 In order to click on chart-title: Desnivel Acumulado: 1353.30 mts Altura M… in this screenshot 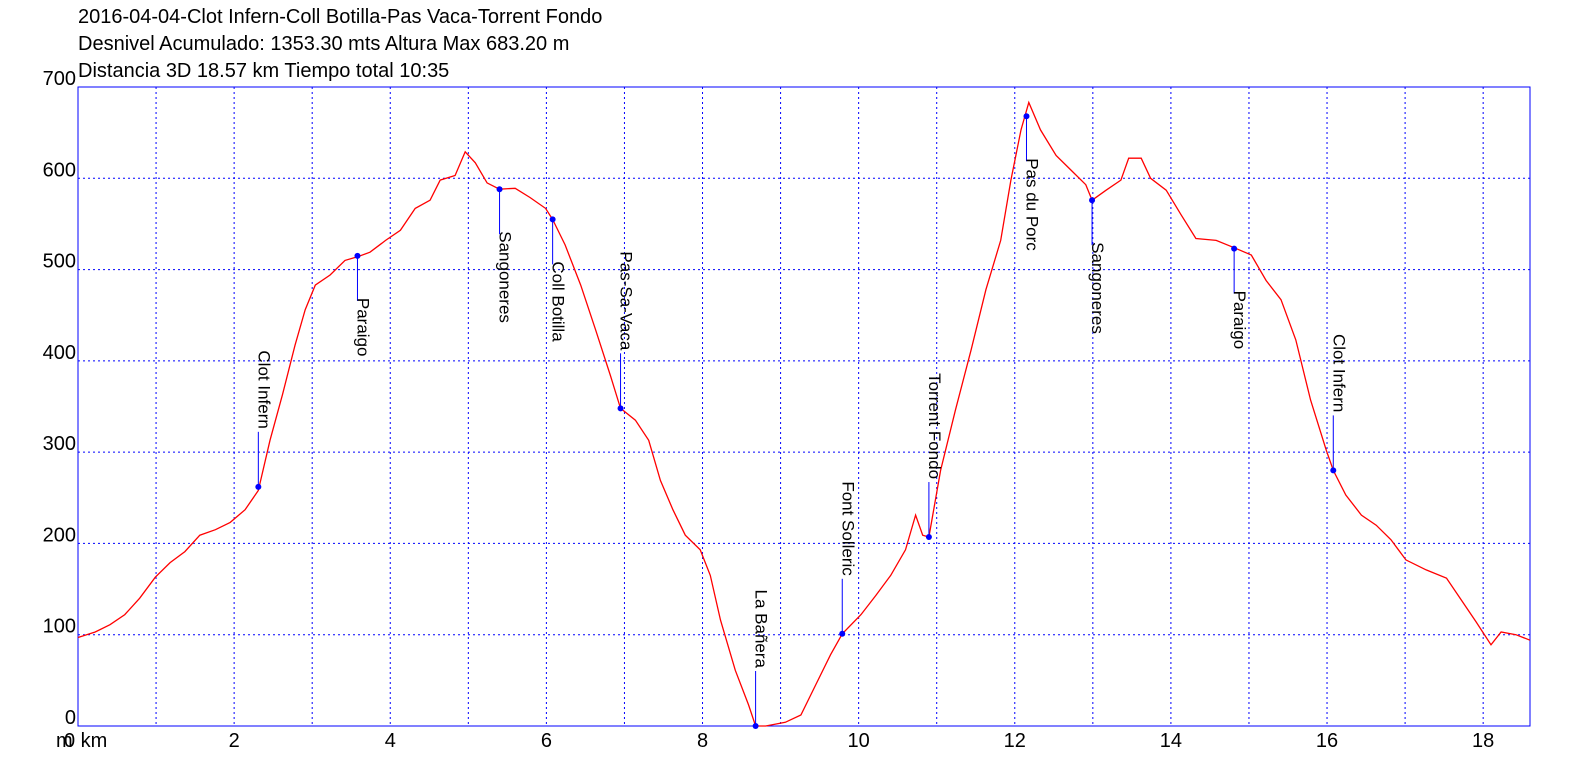, I will do `click(323, 44)`.